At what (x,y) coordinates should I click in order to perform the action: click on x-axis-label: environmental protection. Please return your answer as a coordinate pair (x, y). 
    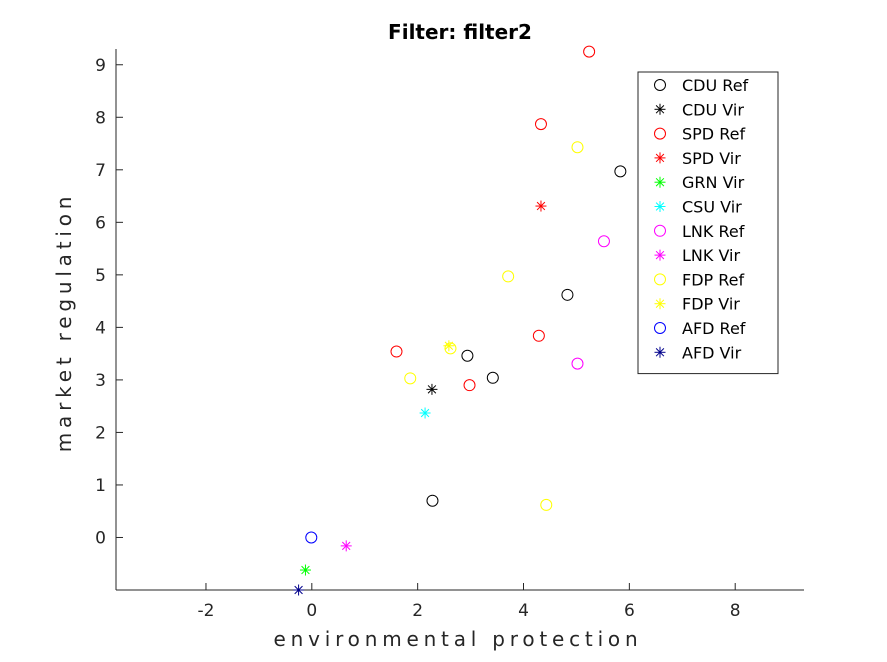
    Looking at the image, I should click on (458, 639).